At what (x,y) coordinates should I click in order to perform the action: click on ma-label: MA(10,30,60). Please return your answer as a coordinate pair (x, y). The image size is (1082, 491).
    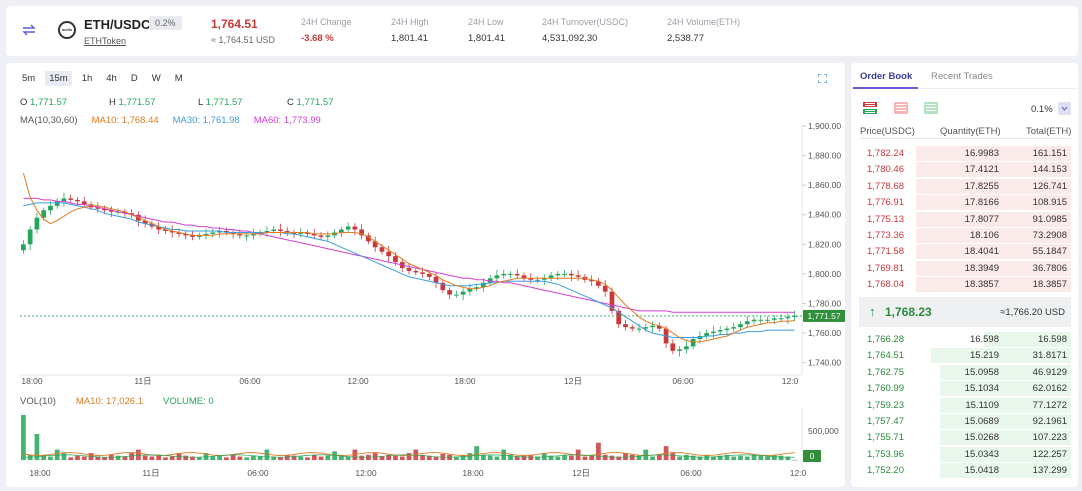
    Looking at the image, I should click on (49, 120).